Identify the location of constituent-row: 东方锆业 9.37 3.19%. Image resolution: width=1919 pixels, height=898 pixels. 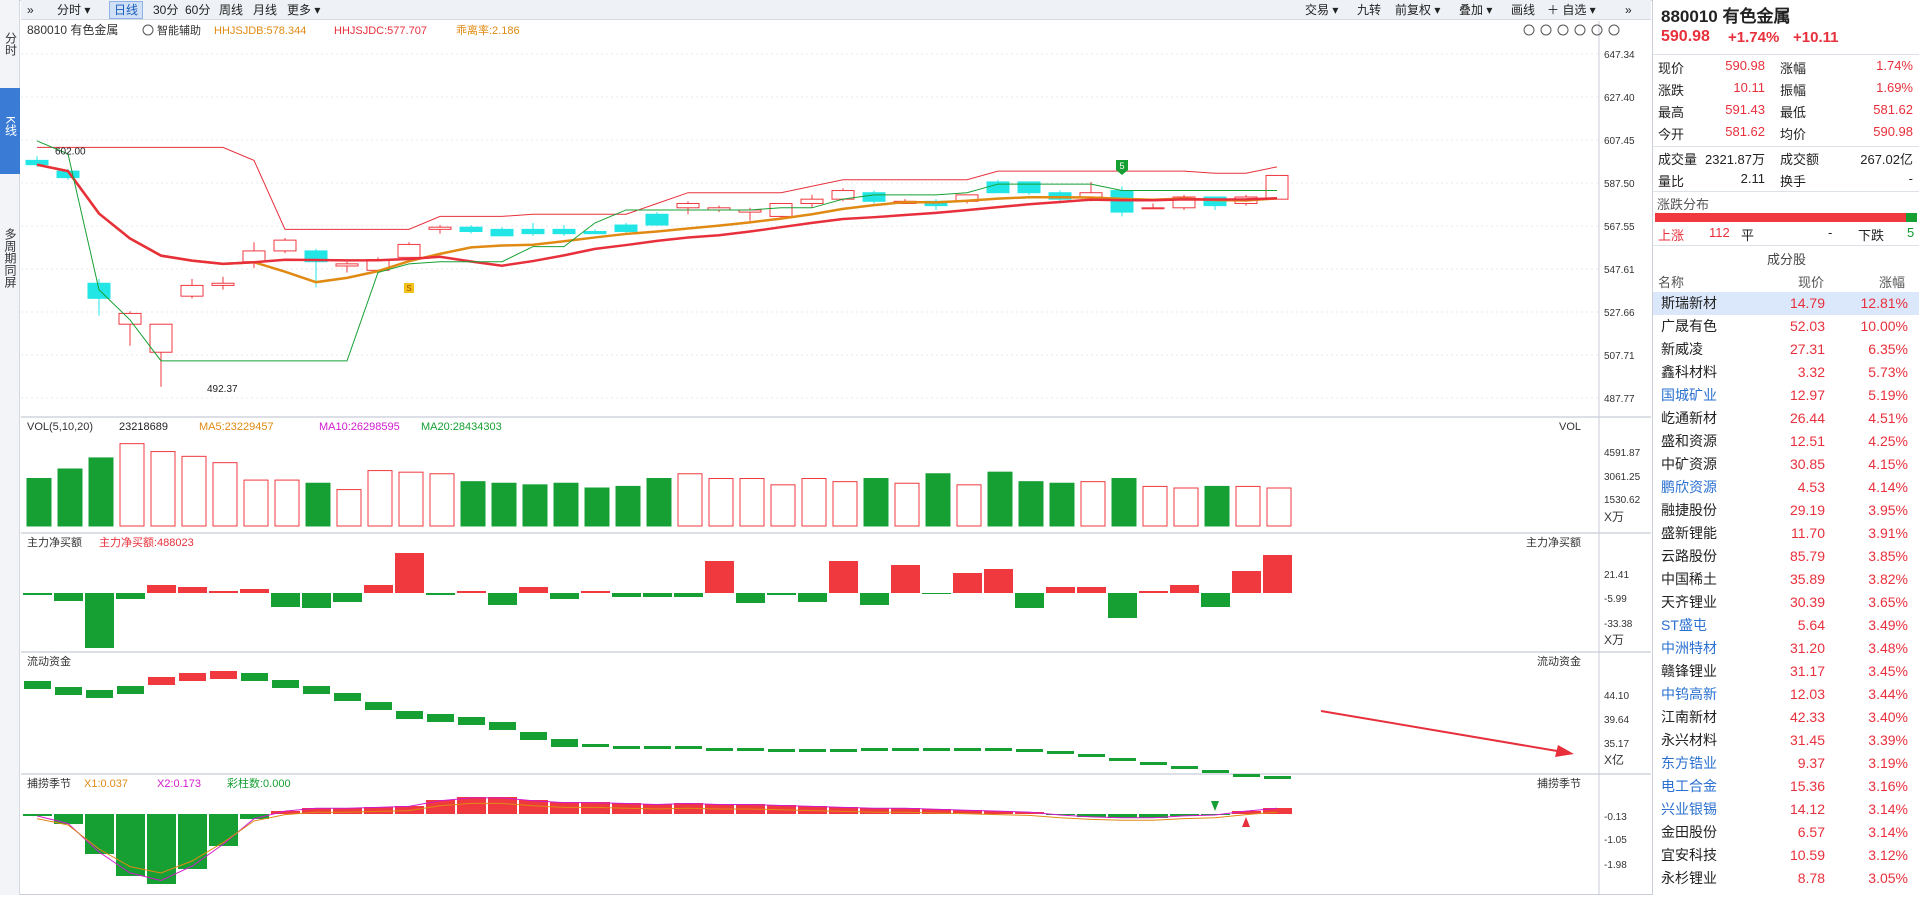
(1786, 763).